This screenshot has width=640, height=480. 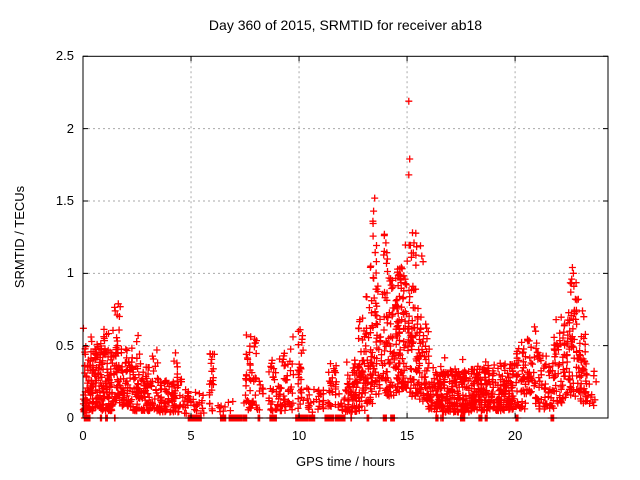 I want to click on x-tick-label: 15, so click(x=407, y=435).